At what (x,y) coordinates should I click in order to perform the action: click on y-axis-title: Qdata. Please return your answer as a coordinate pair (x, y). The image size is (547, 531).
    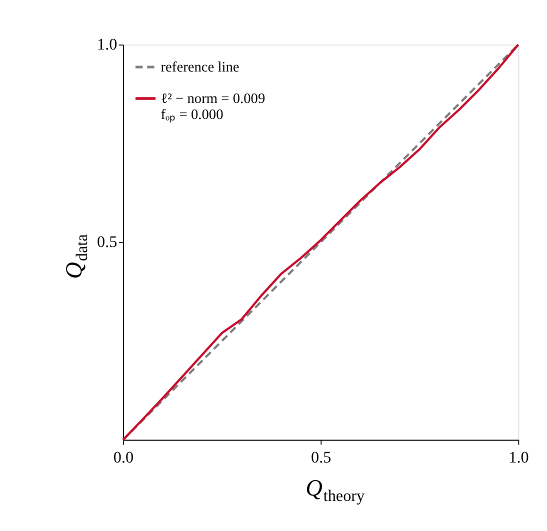
    Looking at the image, I should click on (77, 256).